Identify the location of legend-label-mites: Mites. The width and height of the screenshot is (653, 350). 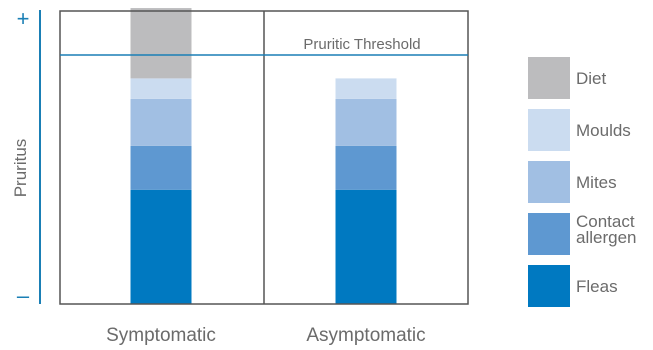
(596, 182).